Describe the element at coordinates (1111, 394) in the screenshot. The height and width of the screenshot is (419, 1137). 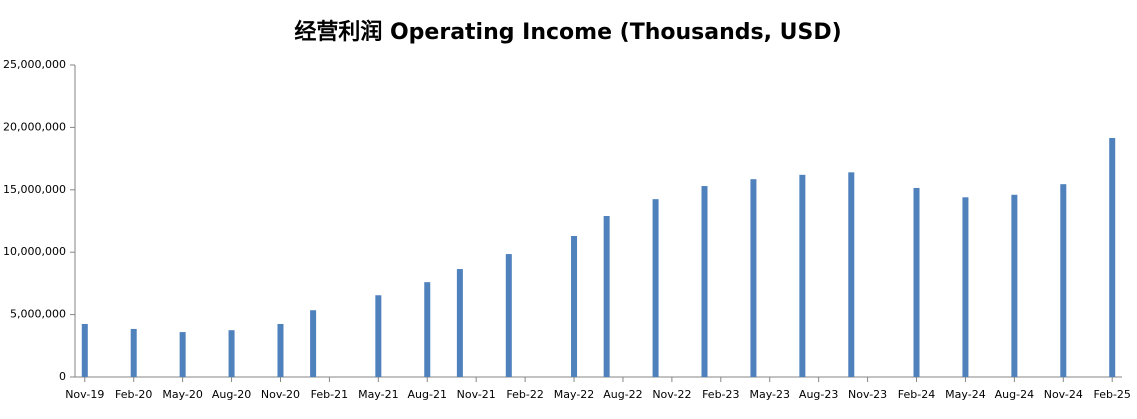
I see `x-tick-label: Feb-25` at that location.